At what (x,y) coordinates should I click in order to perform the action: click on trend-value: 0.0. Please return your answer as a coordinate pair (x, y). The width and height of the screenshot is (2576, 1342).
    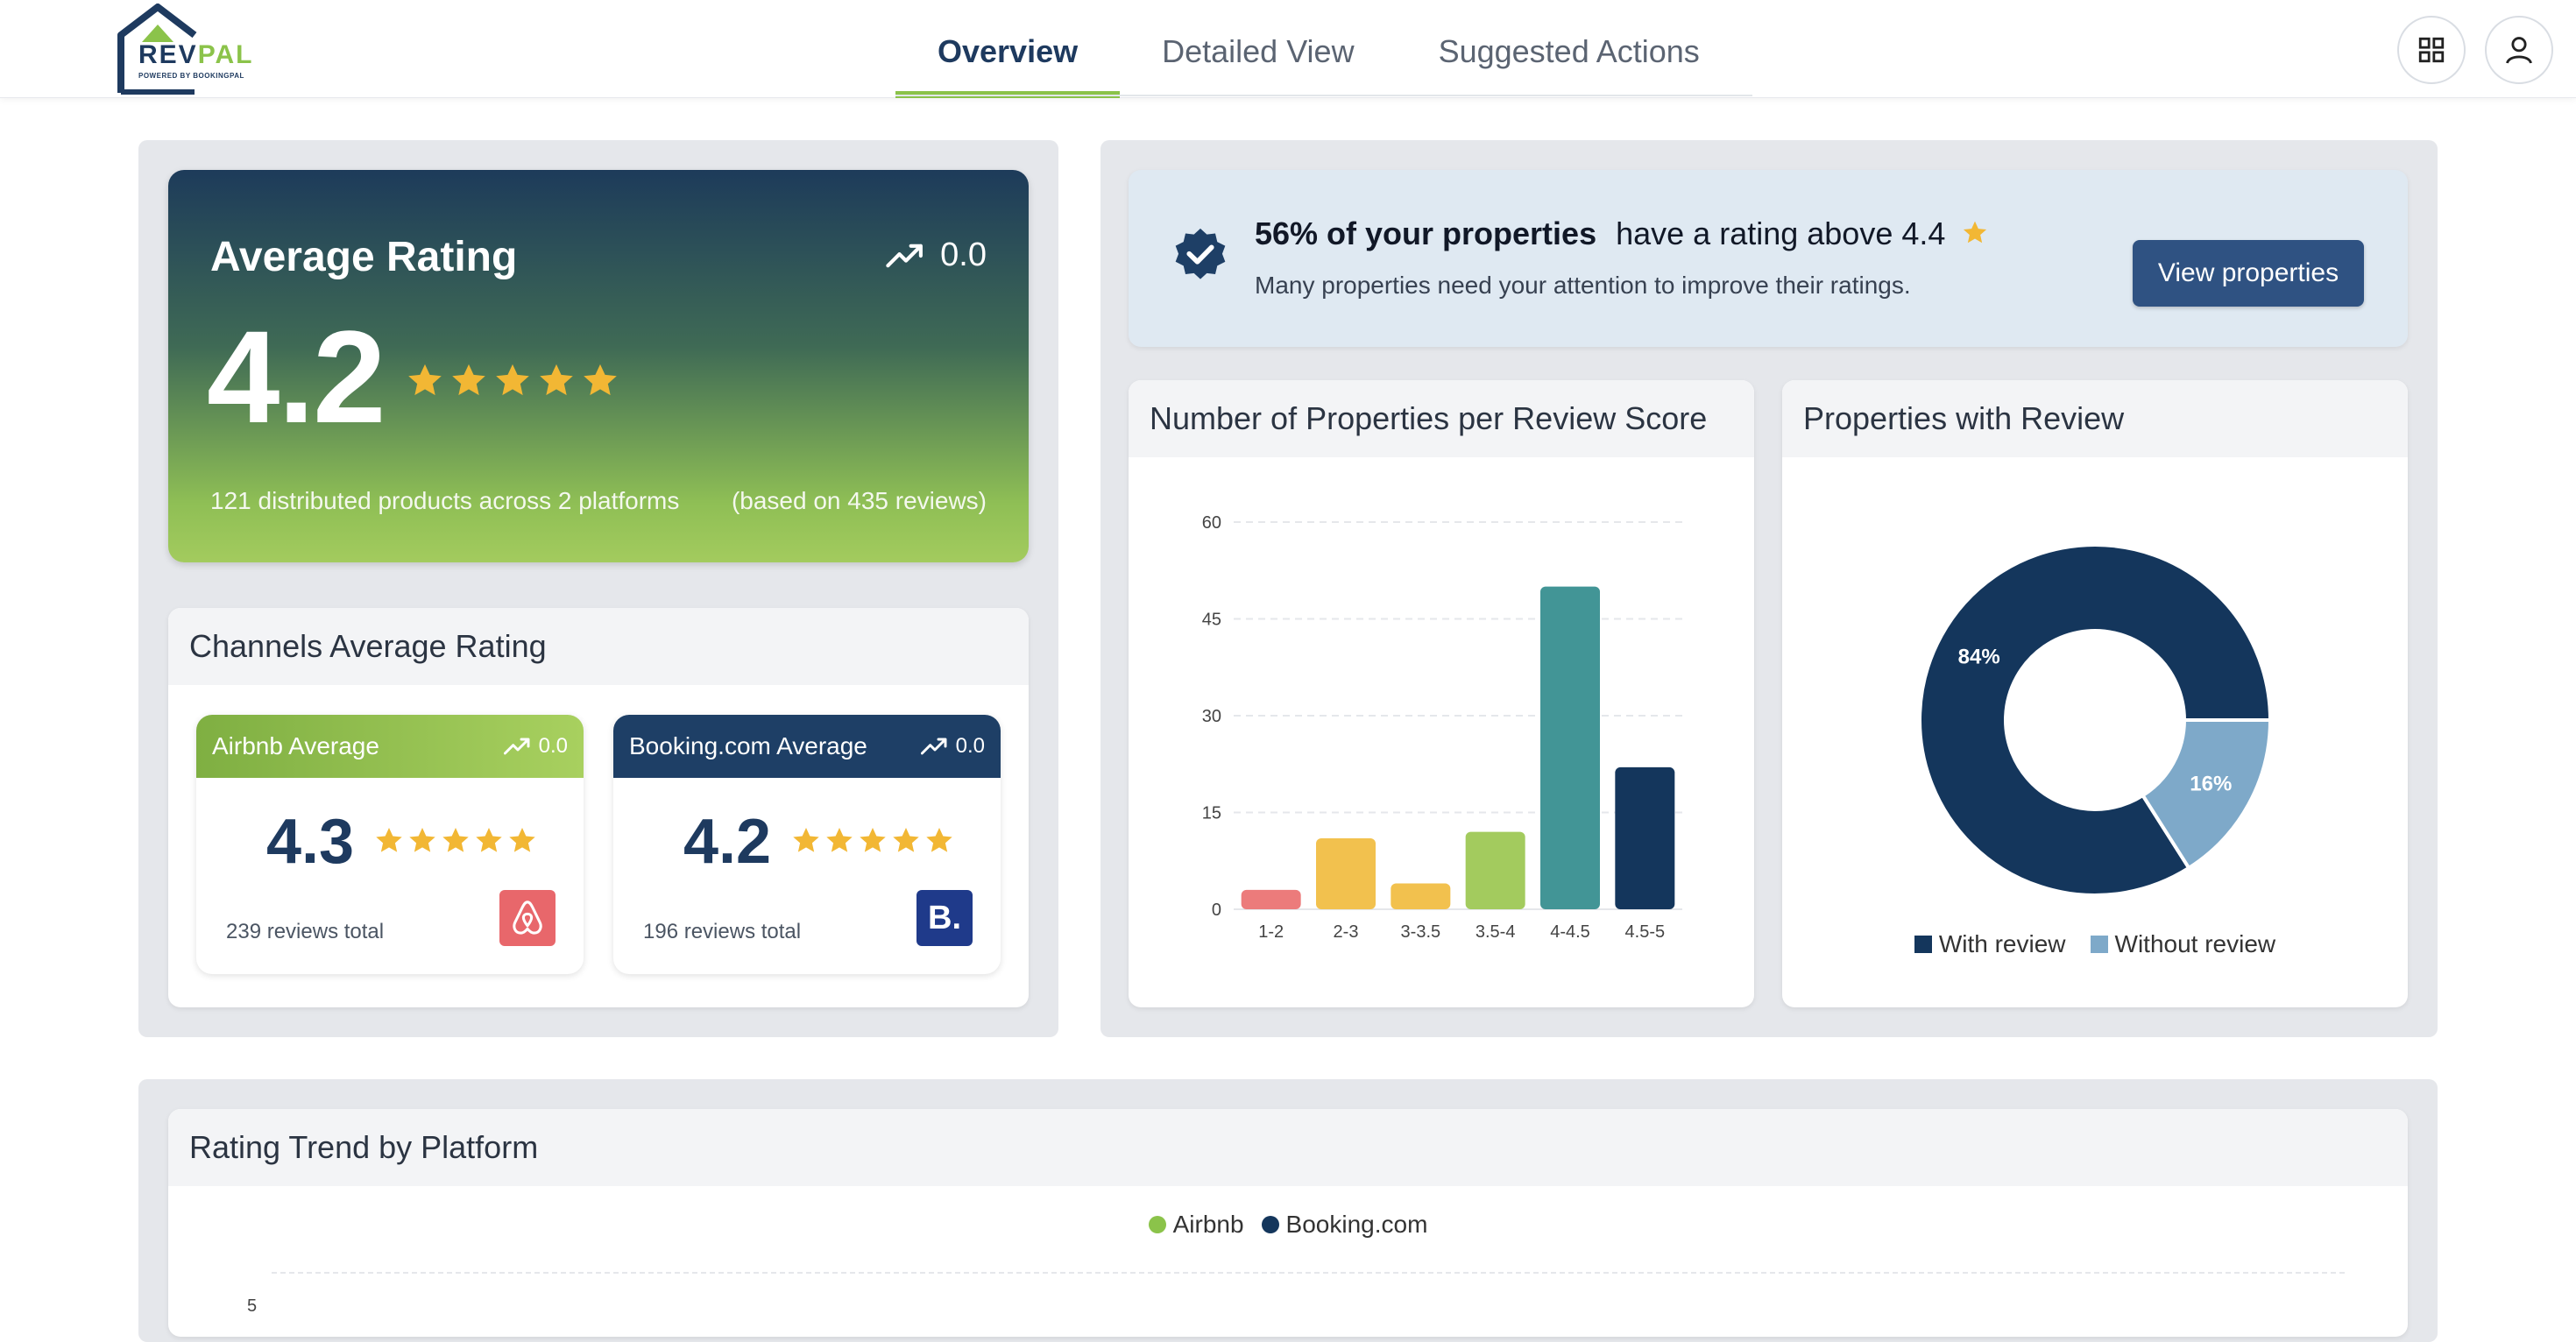
    Looking at the image, I should click on (963, 255).